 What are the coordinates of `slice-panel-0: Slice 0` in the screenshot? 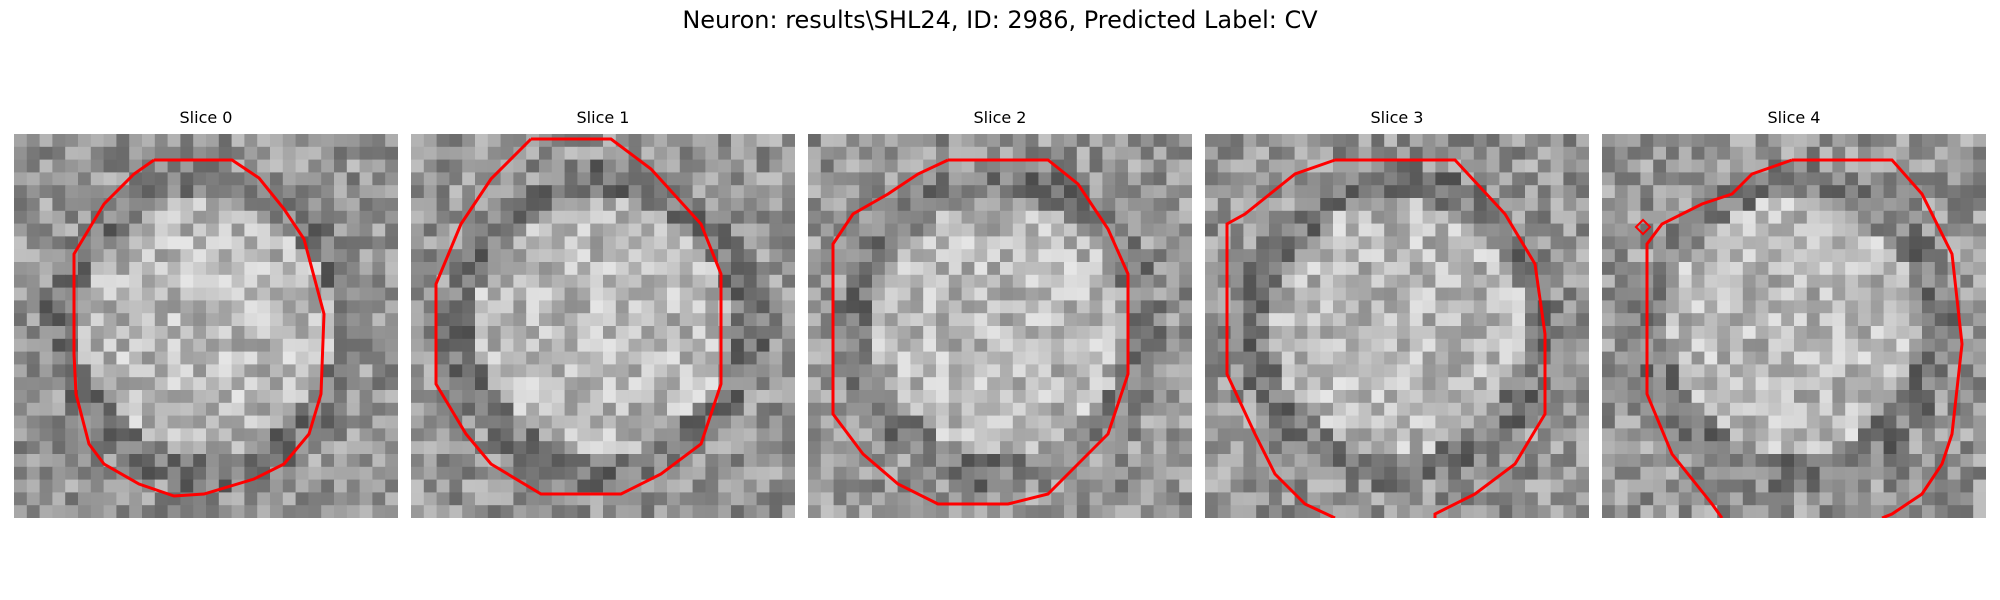 It's located at (206, 314).